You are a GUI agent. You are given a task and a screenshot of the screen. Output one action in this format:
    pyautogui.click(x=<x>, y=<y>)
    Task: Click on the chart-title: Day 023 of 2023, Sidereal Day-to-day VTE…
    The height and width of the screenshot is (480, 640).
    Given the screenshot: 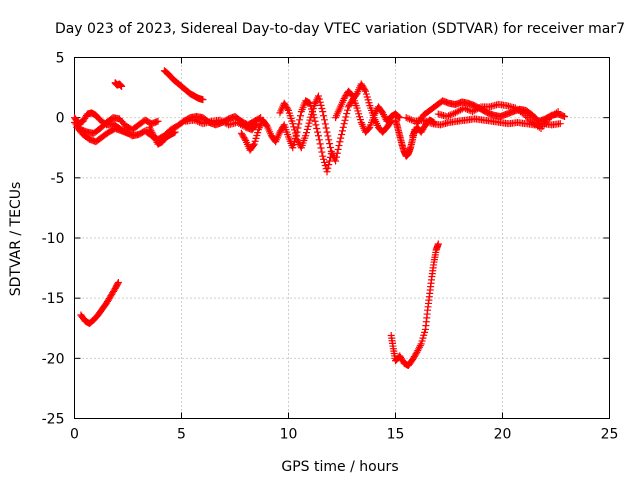 What is the action you would take?
    pyautogui.click(x=340, y=29)
    